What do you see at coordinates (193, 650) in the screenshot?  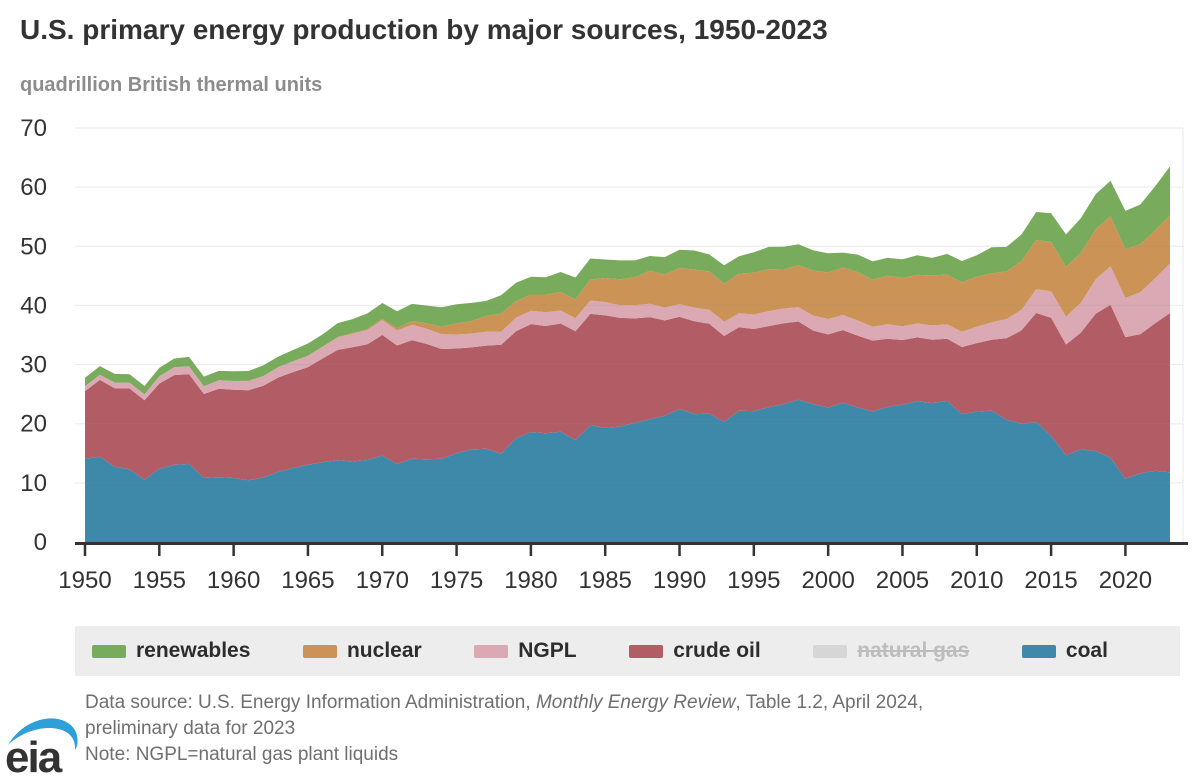 I see `legend-label: renewables` at bounding box center [193, 650].